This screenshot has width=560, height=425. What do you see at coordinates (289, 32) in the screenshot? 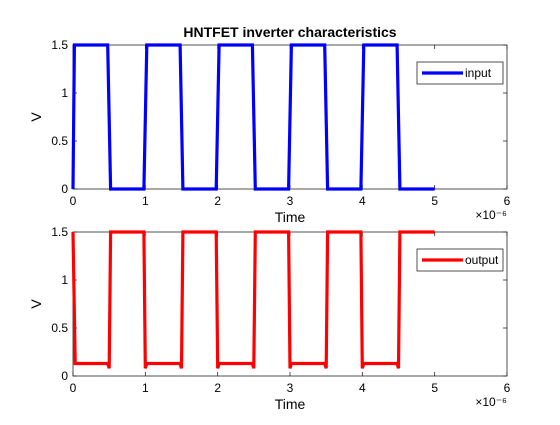
I see `chart-title: HNTFET inverter characteristics` at bounding box center [289, 32].